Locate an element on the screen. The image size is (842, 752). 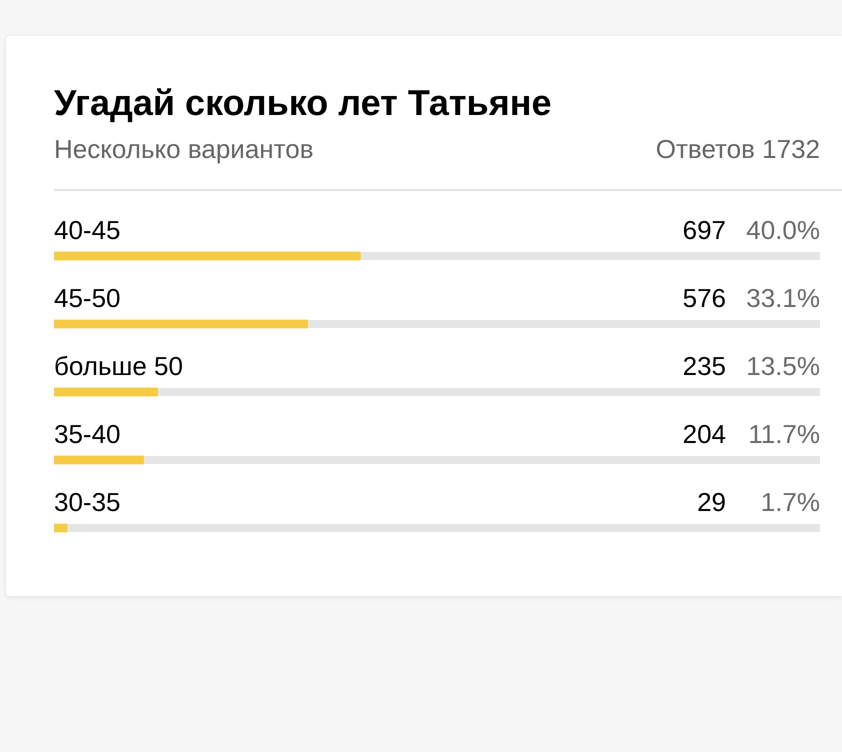
y-tick-label: 40-45 is located at coordinates (87, 230).